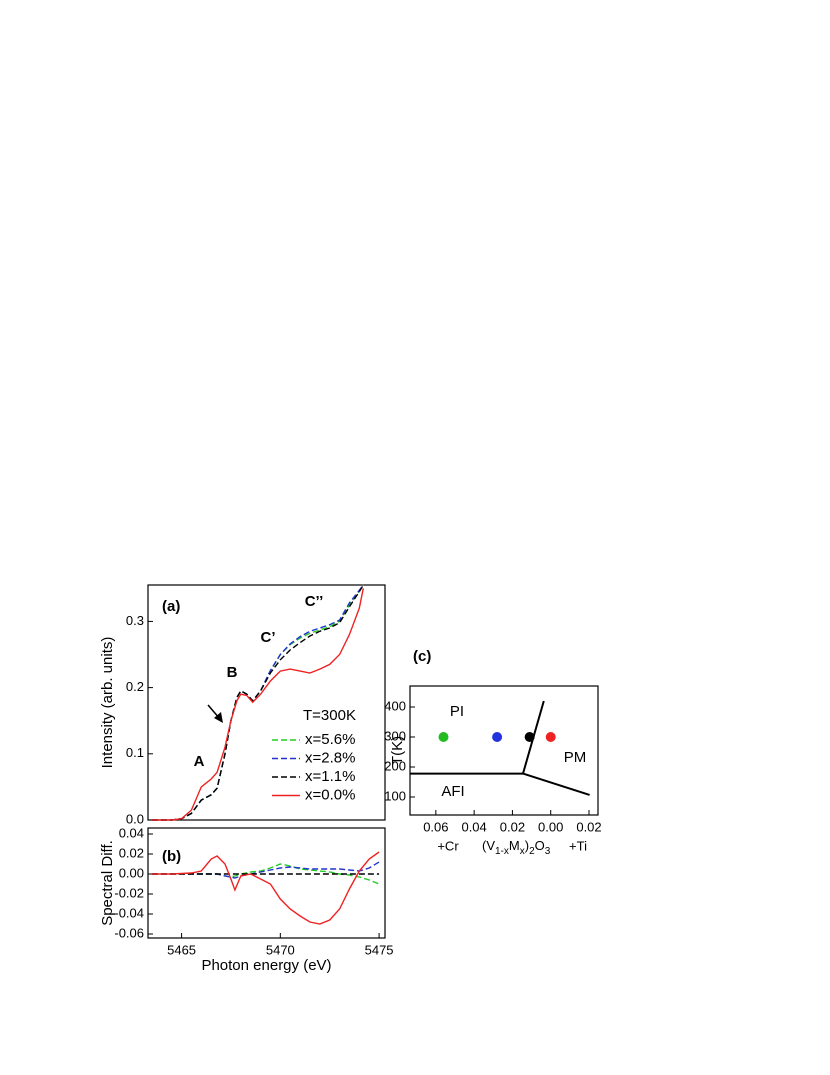 This screenshot has height=1075, width=830. Describe the element at coordinates (395, 705) in the screenshot. I see `y-tick-label: 400` at that location.